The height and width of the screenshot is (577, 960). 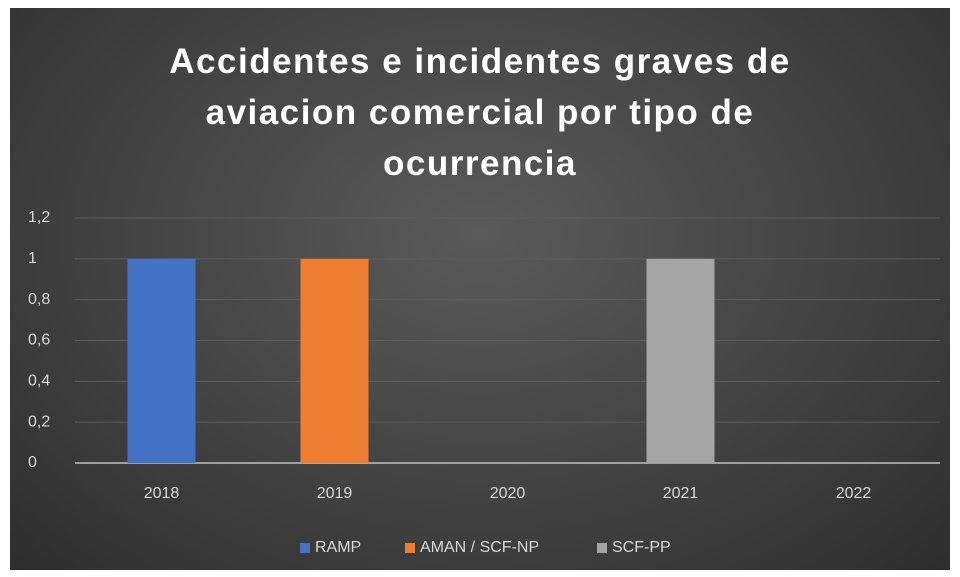 I want to click on y-tick-label: 0,8, so click(x=39, y=299).